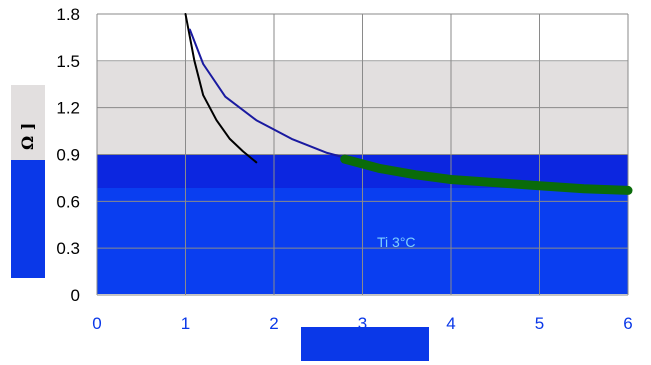 Image resolution: width=651 pixels, height=365 pixels. I want to click on x-tick-label-2: 2, so click(273, 323).